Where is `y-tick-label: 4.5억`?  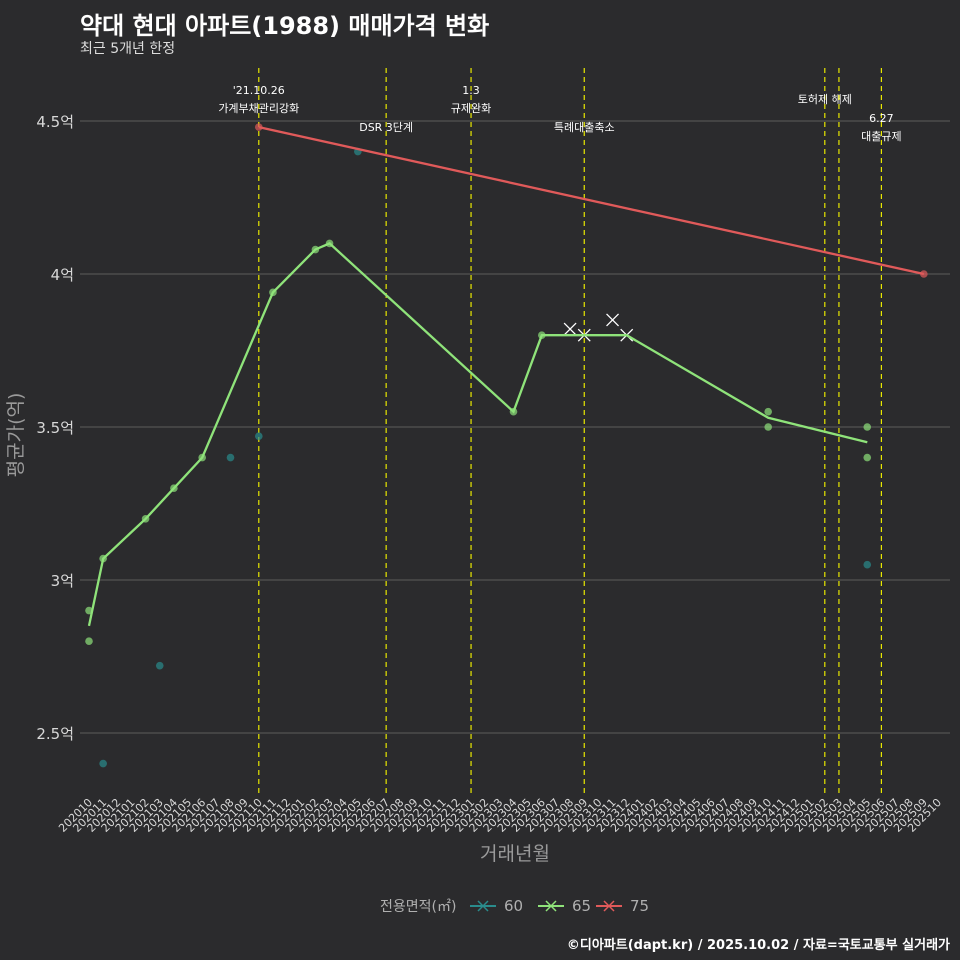
y-tick-label: 4.5억 is located at coordinates (55, 122).